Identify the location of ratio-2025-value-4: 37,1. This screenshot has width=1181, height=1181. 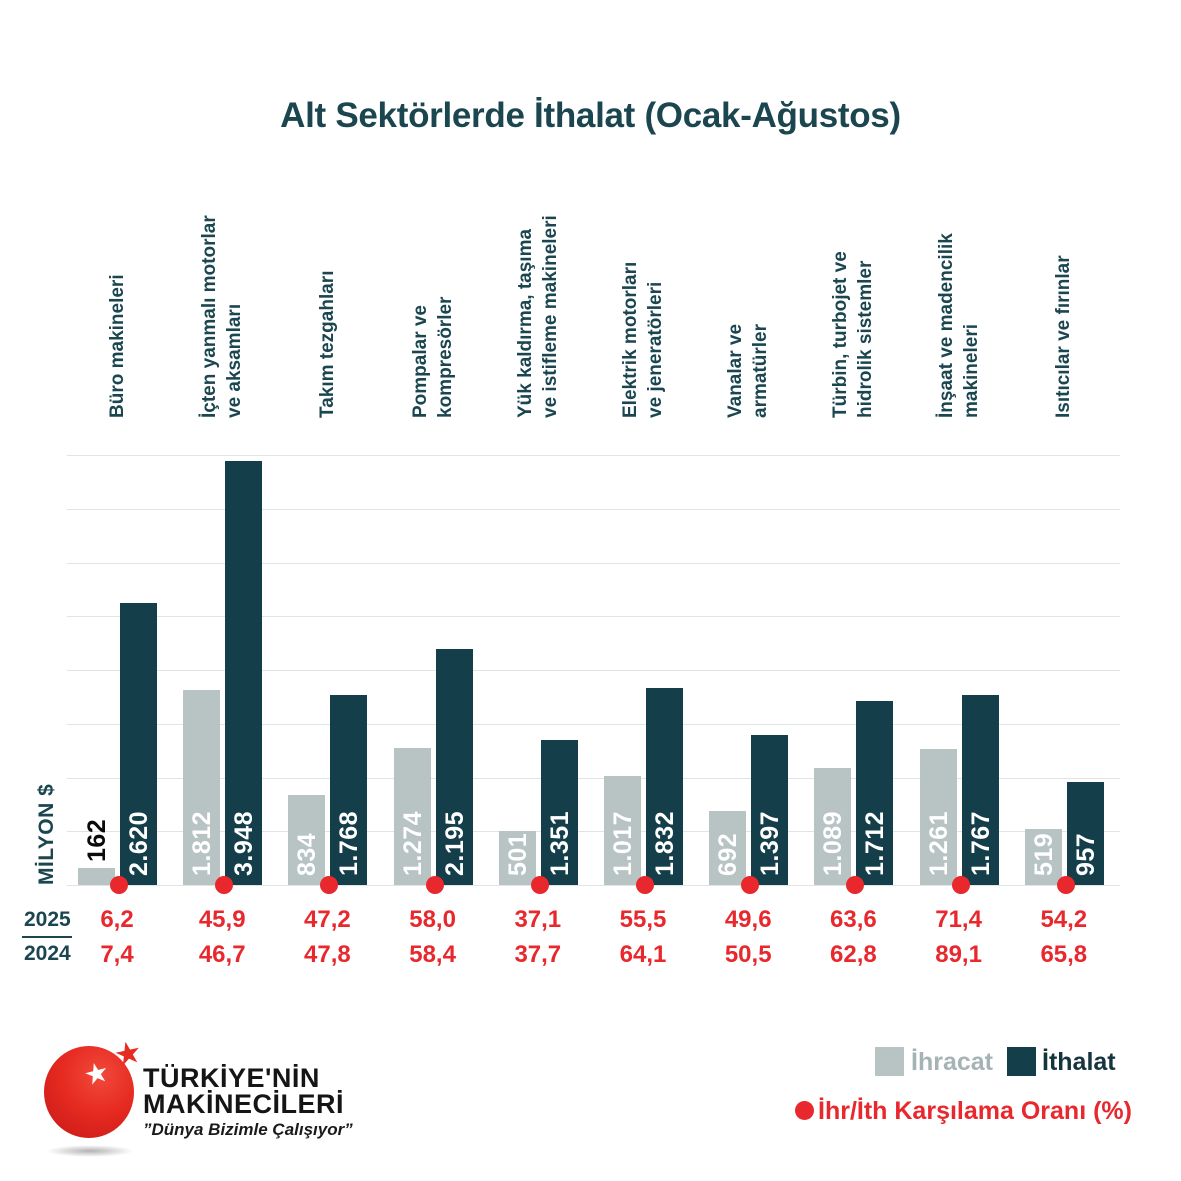
(538, 919).